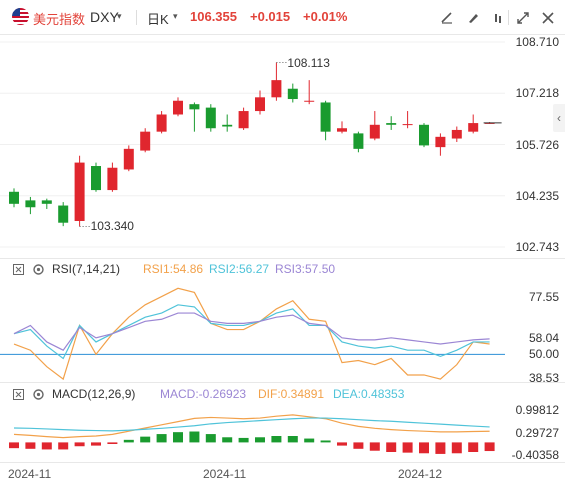 The width and height of the screenshot is (565, 486). I want to click on macd-tick-label: -0.40358, so click(535, 455).